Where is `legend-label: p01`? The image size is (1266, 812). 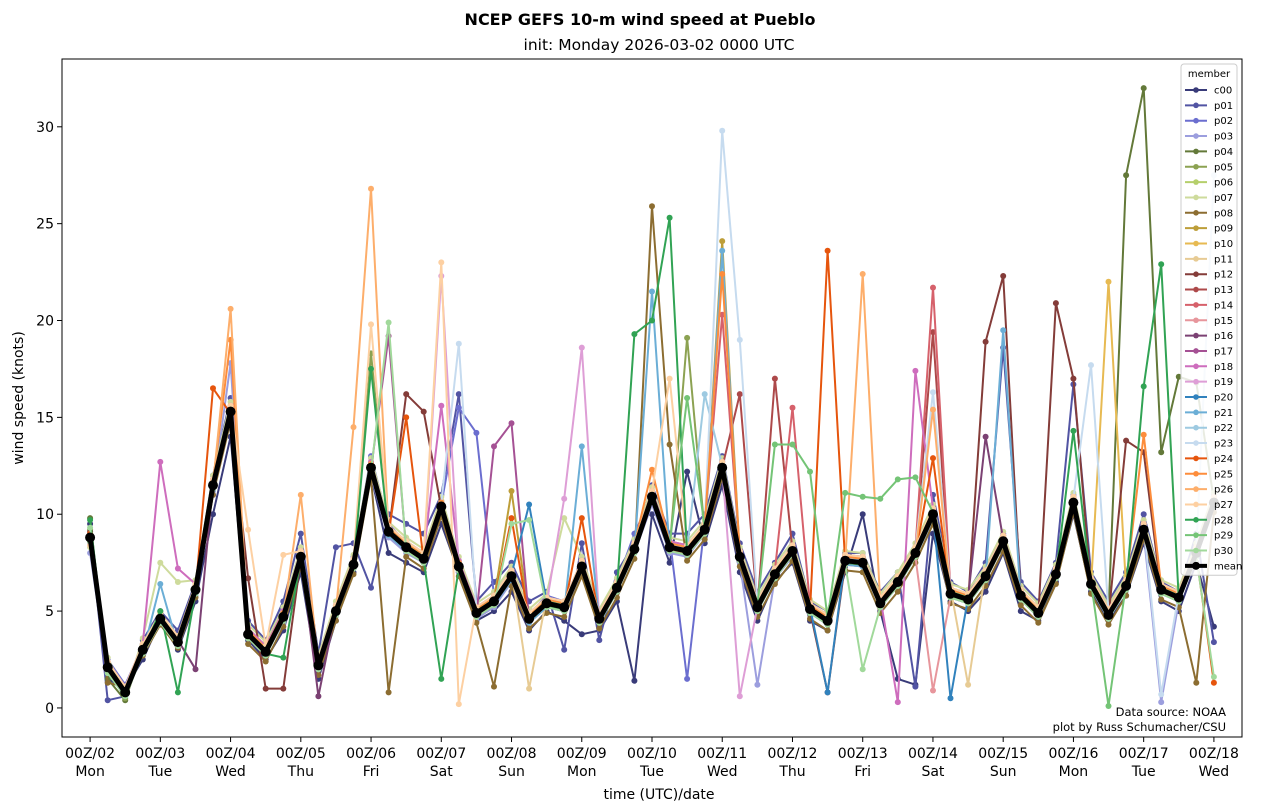
legend-label: p01 is located at coordinates (1223, 106).